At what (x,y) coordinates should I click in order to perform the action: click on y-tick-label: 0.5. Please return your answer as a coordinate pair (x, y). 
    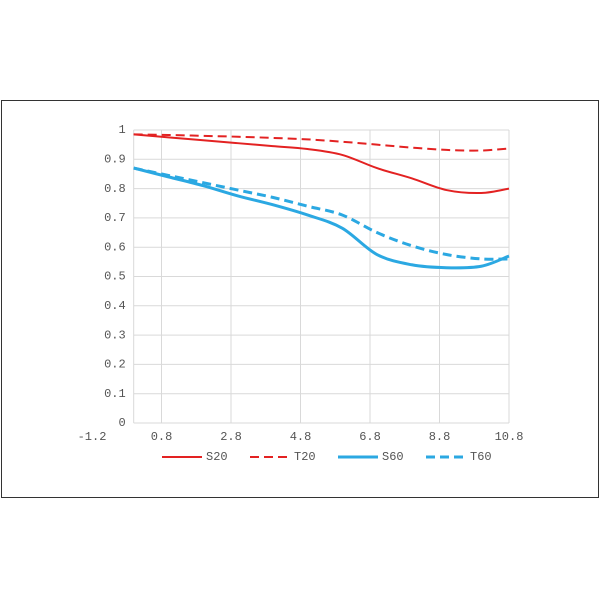
    Looking at the image, I should click on (115, 277).